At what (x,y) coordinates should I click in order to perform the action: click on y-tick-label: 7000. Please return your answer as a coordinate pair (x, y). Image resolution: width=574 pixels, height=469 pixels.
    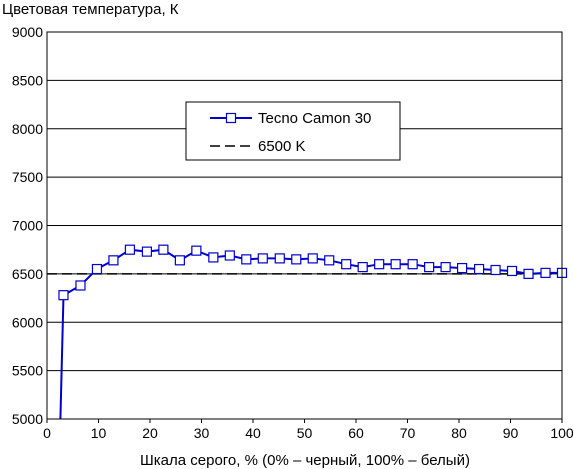
    Looking at the image, I should click on (27, 226).